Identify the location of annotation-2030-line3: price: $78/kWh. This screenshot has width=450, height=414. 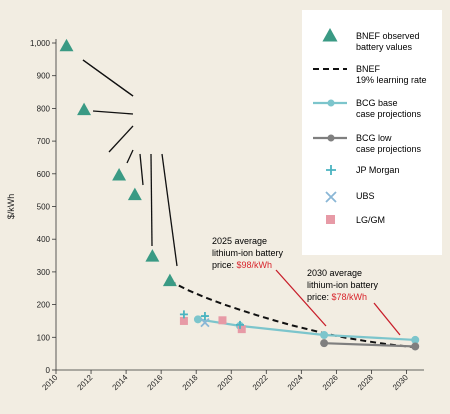
(337, 297).